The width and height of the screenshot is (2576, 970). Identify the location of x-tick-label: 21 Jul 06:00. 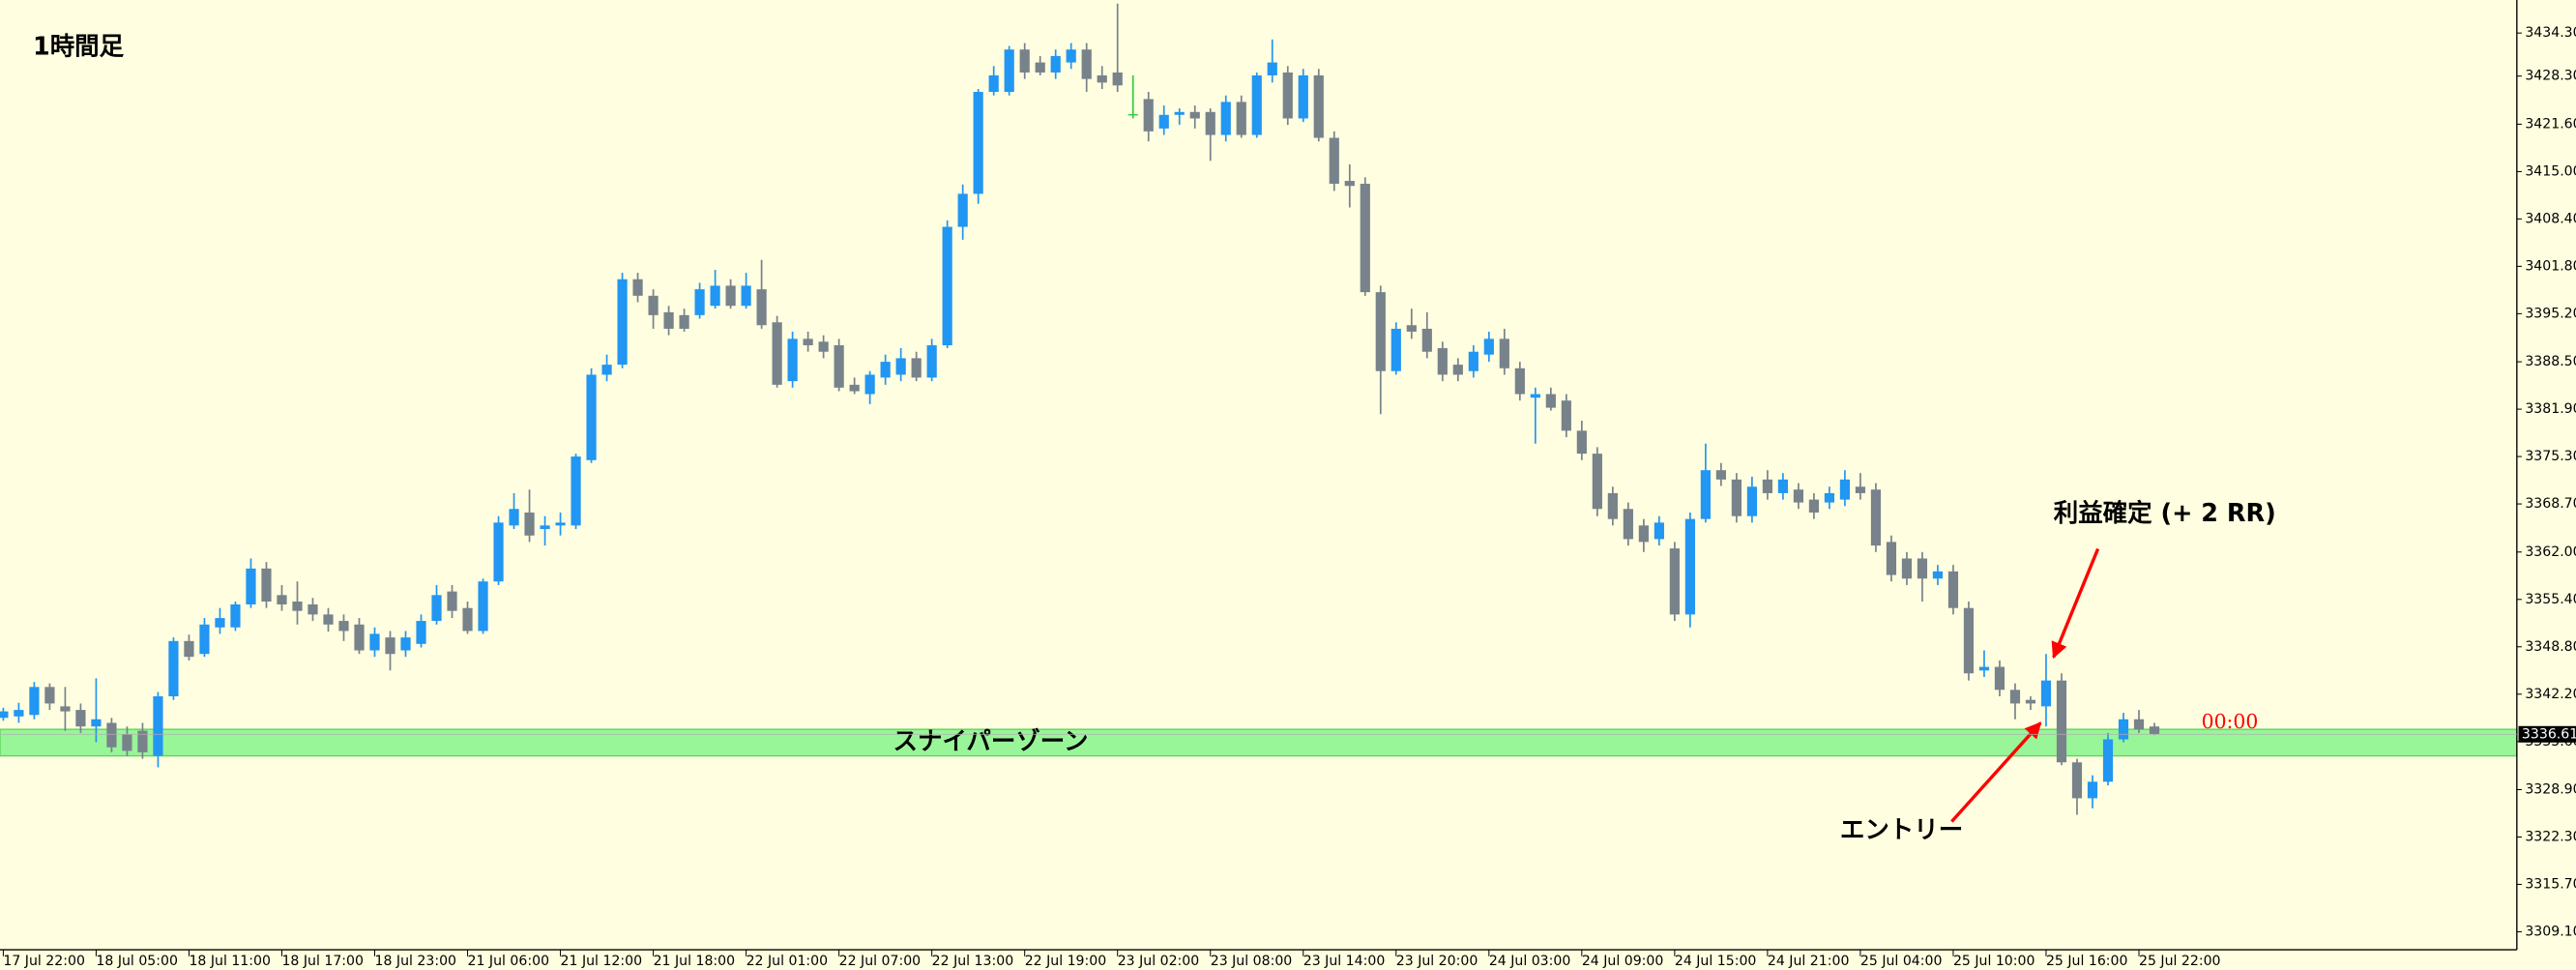
(509, 962).